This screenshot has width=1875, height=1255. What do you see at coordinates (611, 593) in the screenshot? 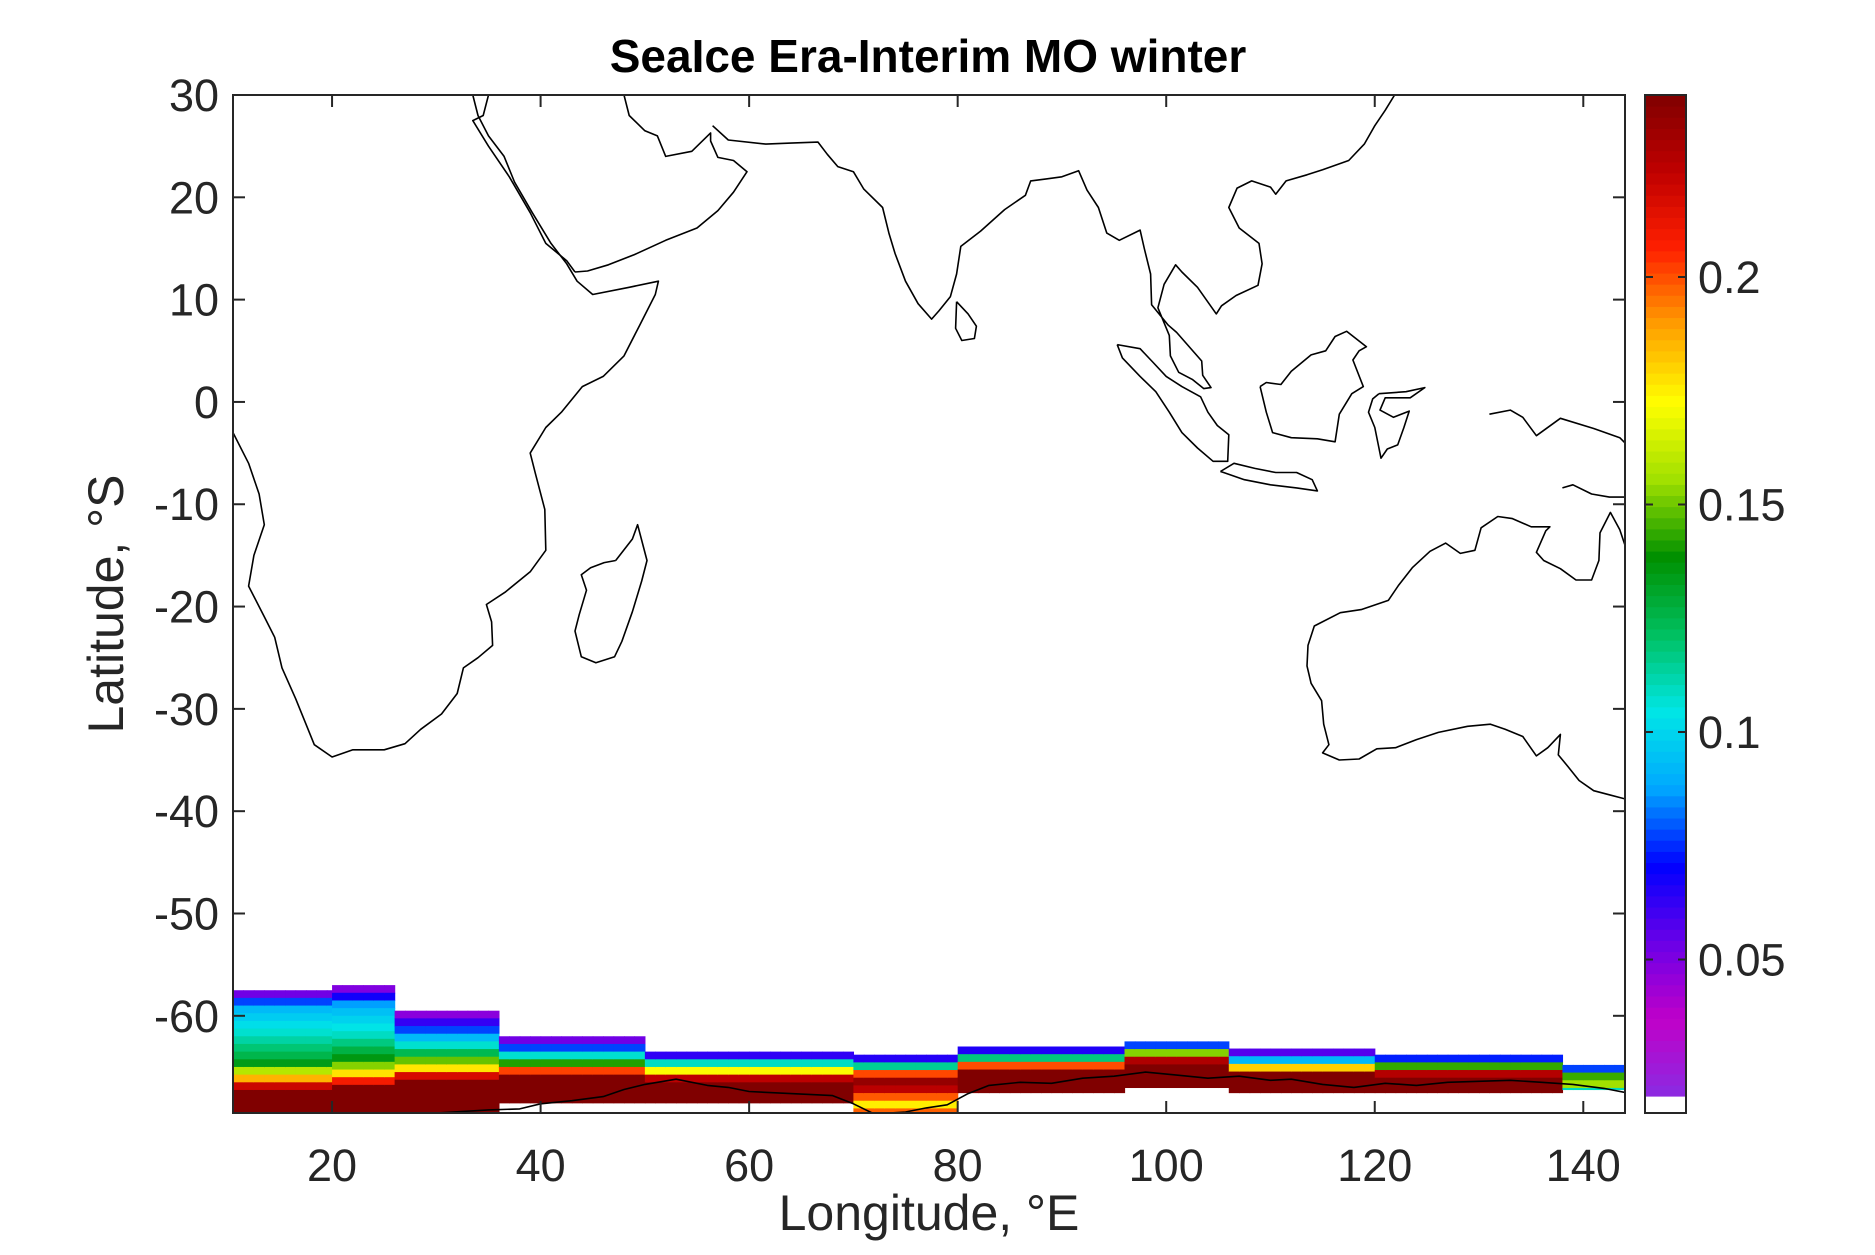
I see `coastline` at bounding box center [611, 593].